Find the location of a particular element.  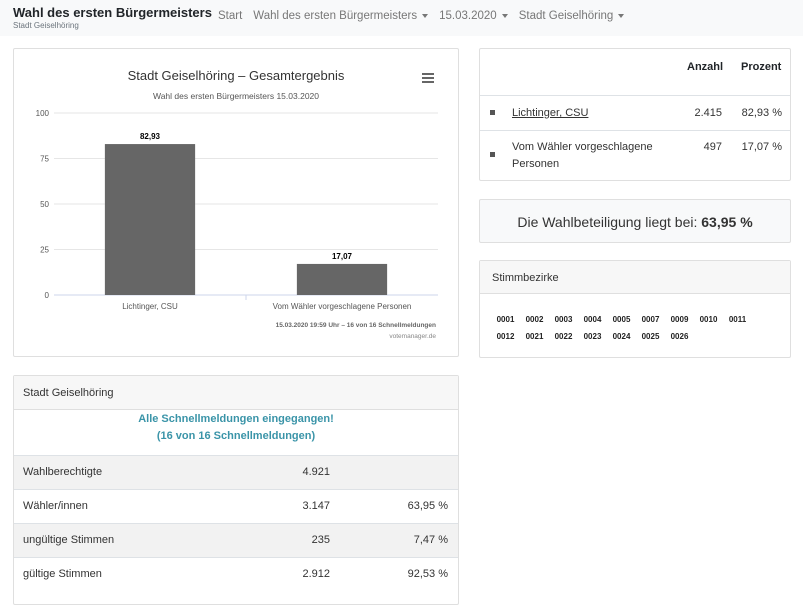

stat-label: gültige Stimmen is located at coordinates (62, 574).